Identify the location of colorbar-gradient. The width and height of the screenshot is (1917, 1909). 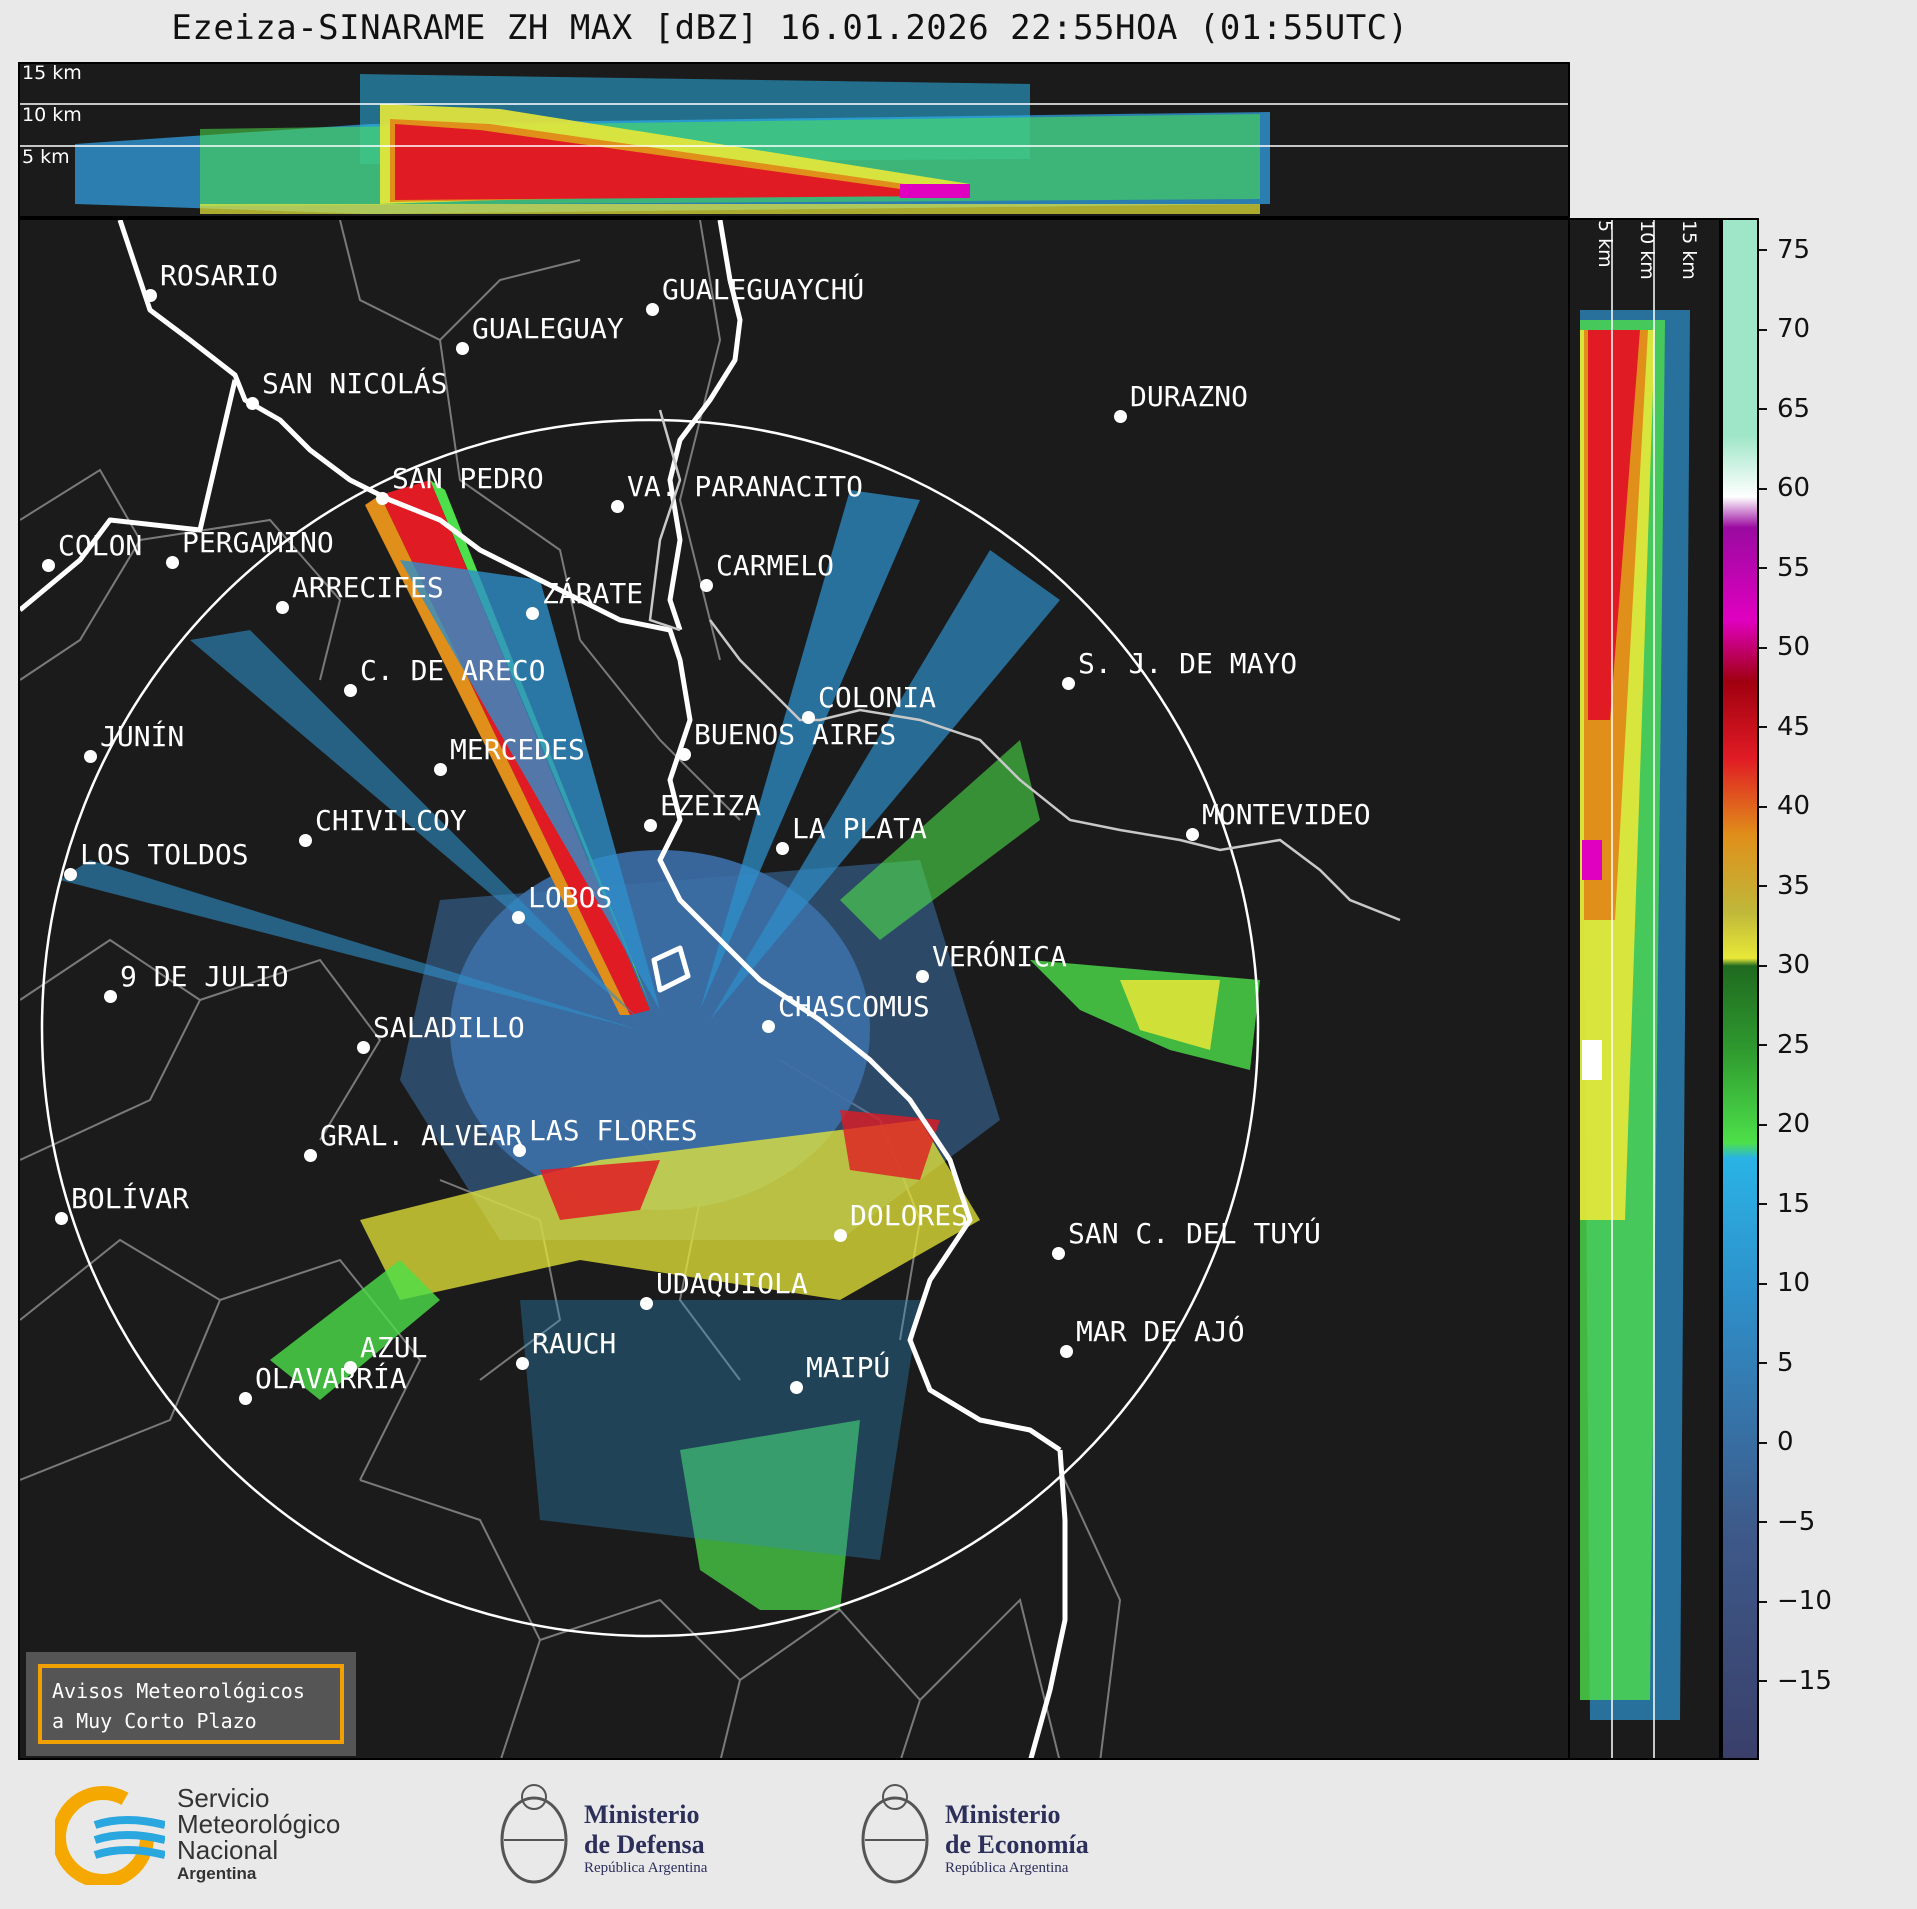
(1740, 989).